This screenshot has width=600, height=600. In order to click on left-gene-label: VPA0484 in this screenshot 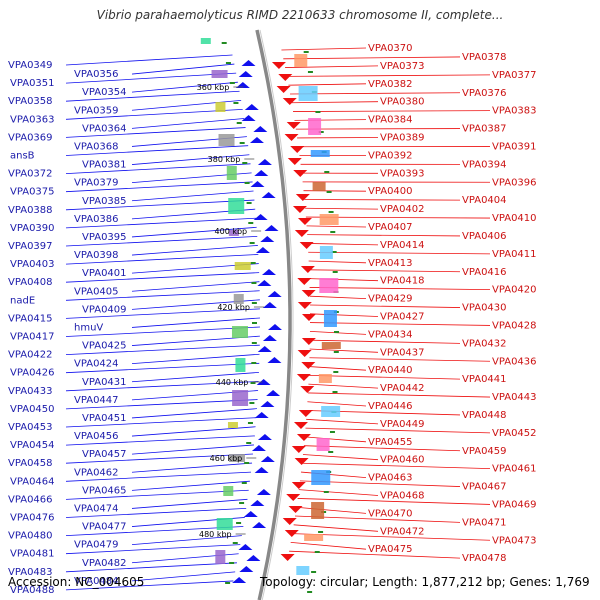, I will do `click(96, 581)`.